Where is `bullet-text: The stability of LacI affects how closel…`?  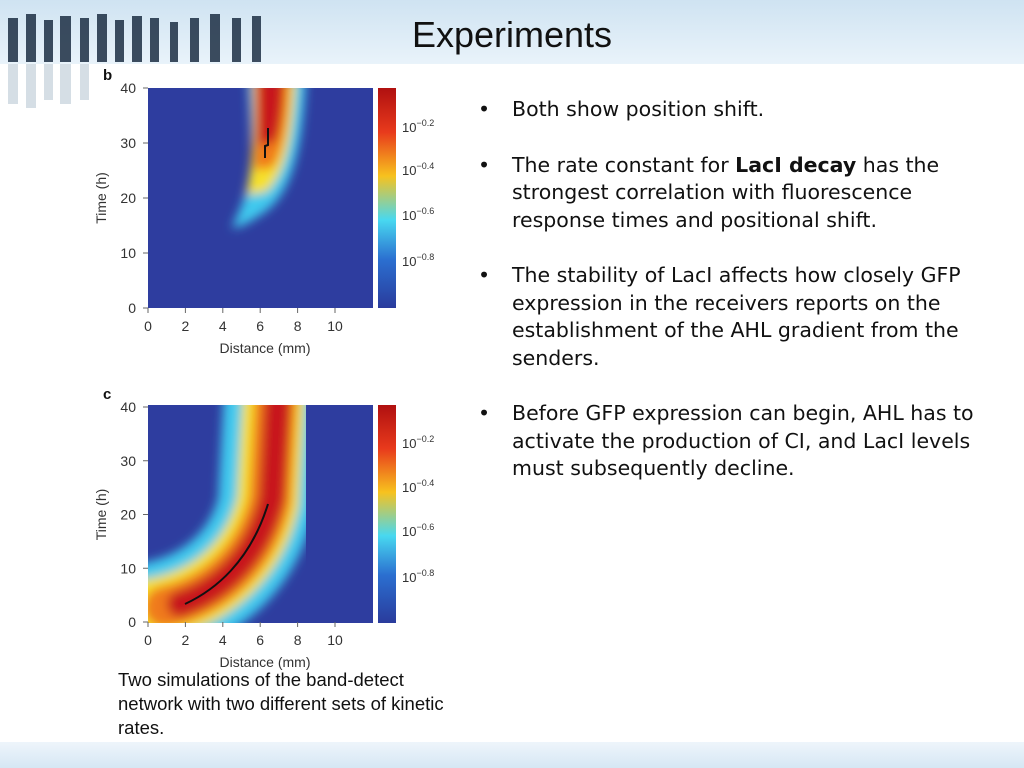 bullet-text: The stability of LacI affects how closel… is located at coordinates (736, 316).